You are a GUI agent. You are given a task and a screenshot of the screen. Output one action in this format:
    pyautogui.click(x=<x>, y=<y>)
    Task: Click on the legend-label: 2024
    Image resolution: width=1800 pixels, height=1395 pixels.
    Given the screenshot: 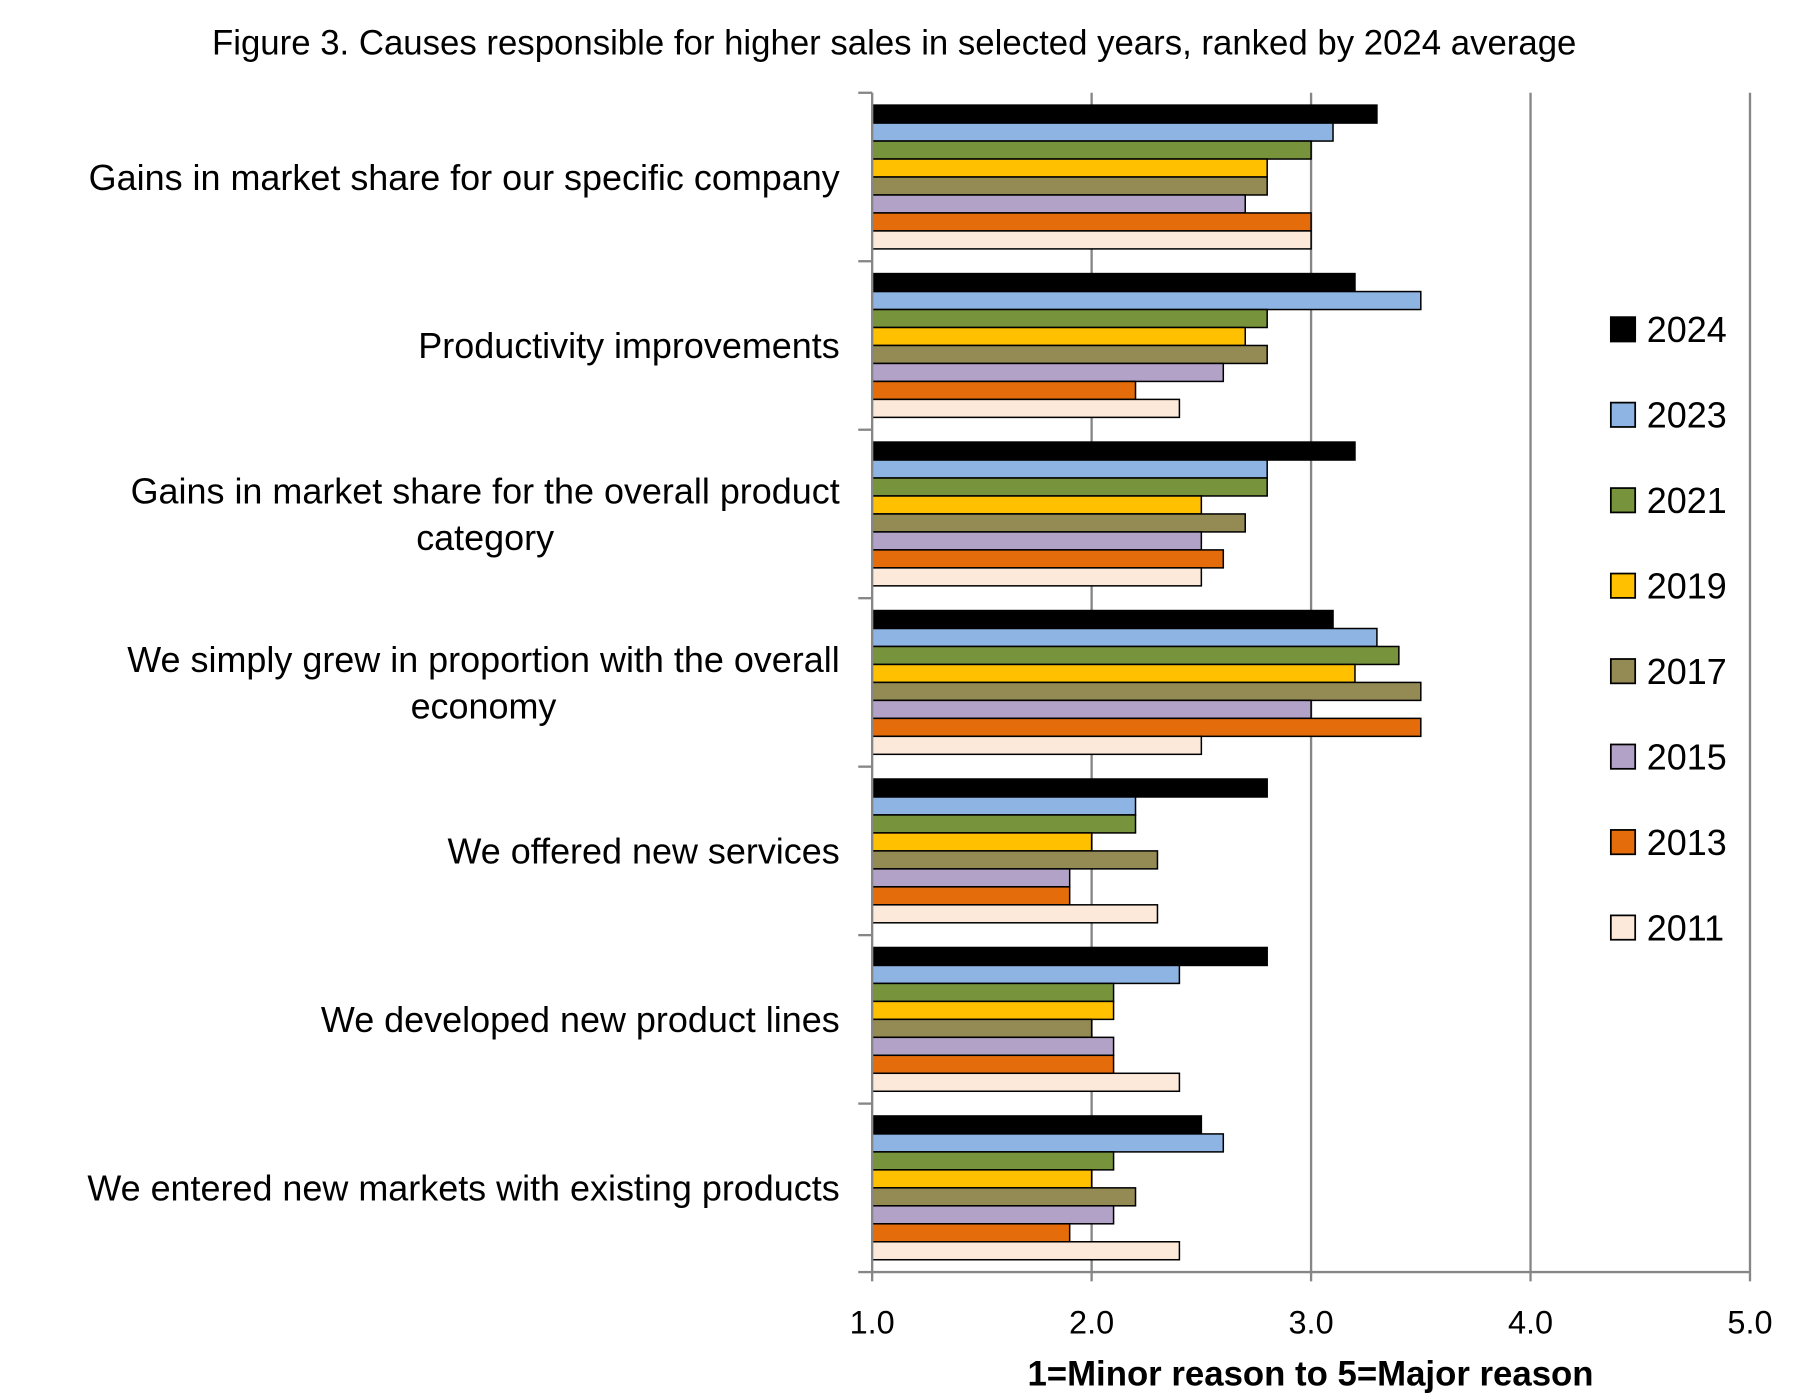 What is the action you would take?
    pyautogui.click(x=1687, y=329)
    